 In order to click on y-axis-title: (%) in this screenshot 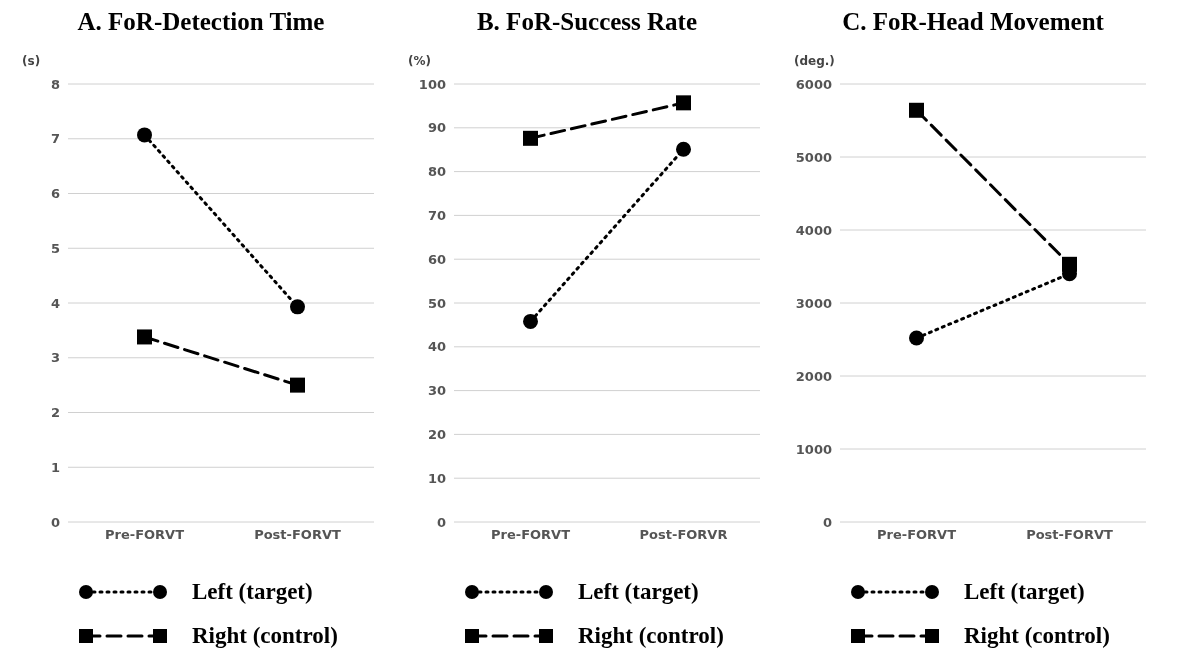, I will do `click(419, 61)`.